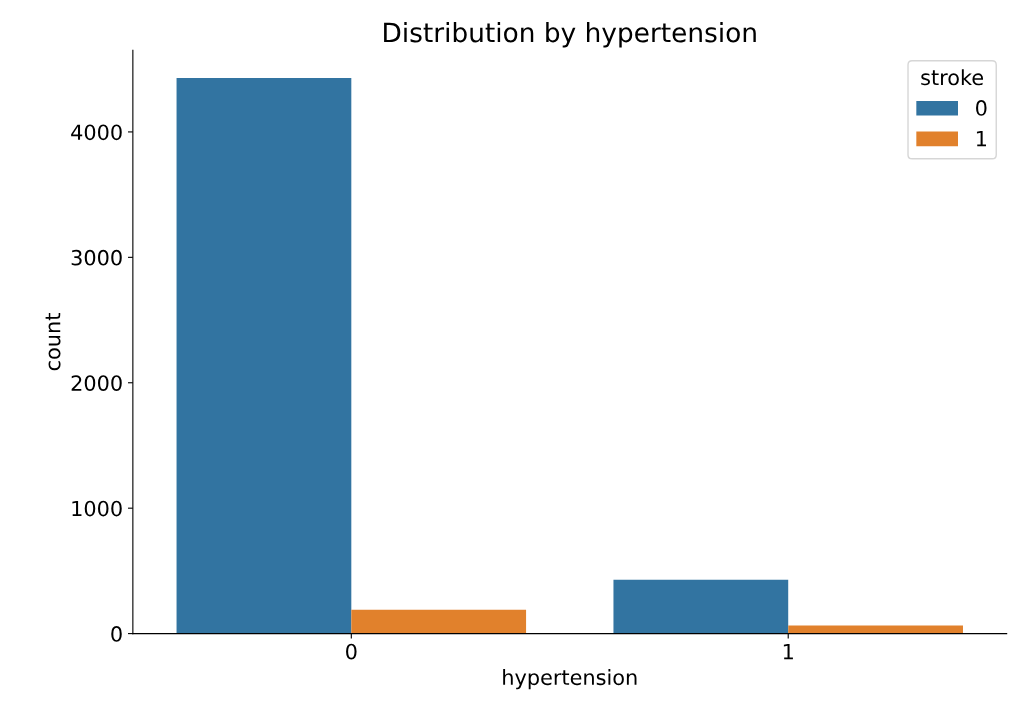 The height and width of the screenshot is (720, 1022). Describe the element at coordinates (97, 508) in the screenshot. I see `y-tick-label: 1000` at that location.